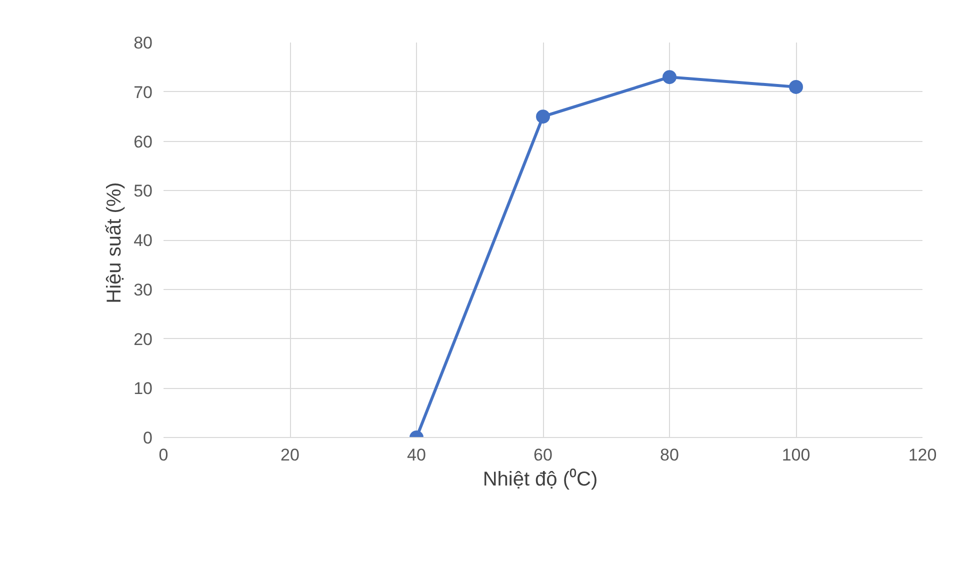 The height and width of the screenshot is (580, 957). Describe the element at coordinates (115, 243) in the screenshot. I see `y-axis-title: Hiệu suất (%)` at that location.